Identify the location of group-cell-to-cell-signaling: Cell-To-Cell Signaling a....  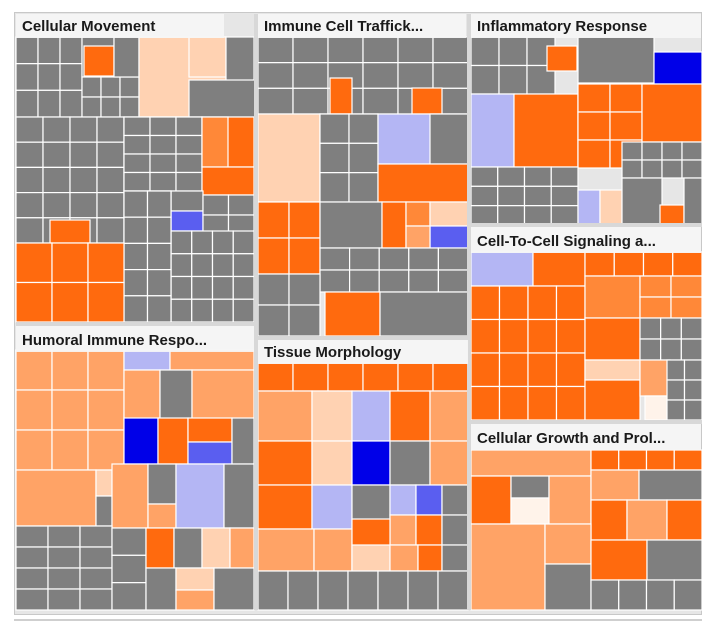
(586, 240).